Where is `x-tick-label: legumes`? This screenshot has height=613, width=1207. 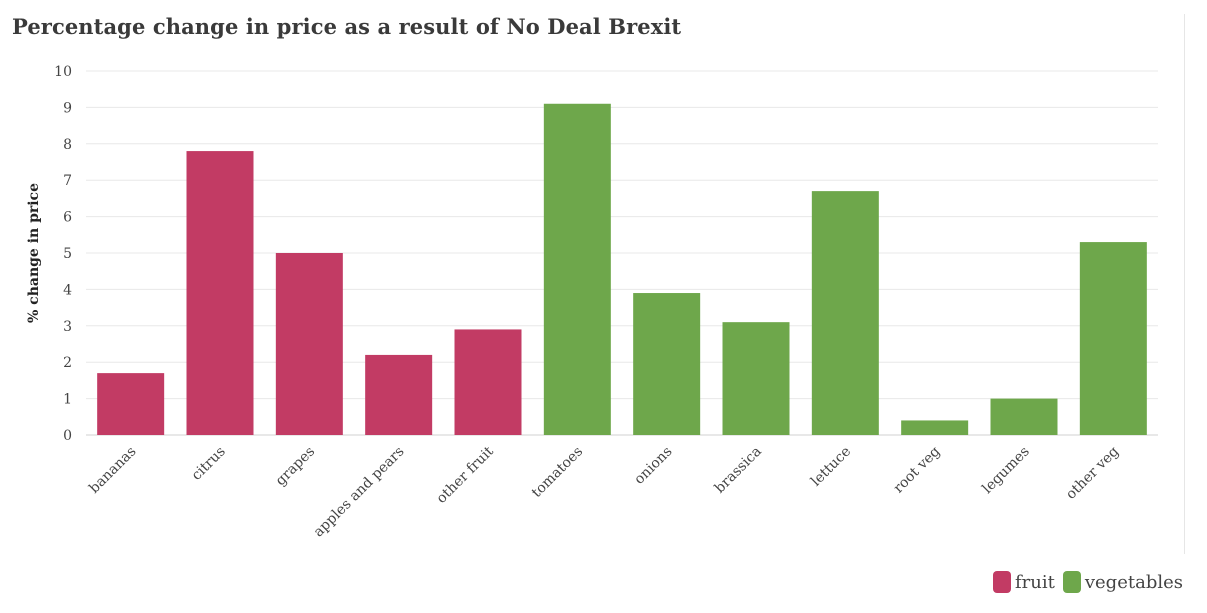
x-tick-label: legumes is located at coordinates (1005, 470).